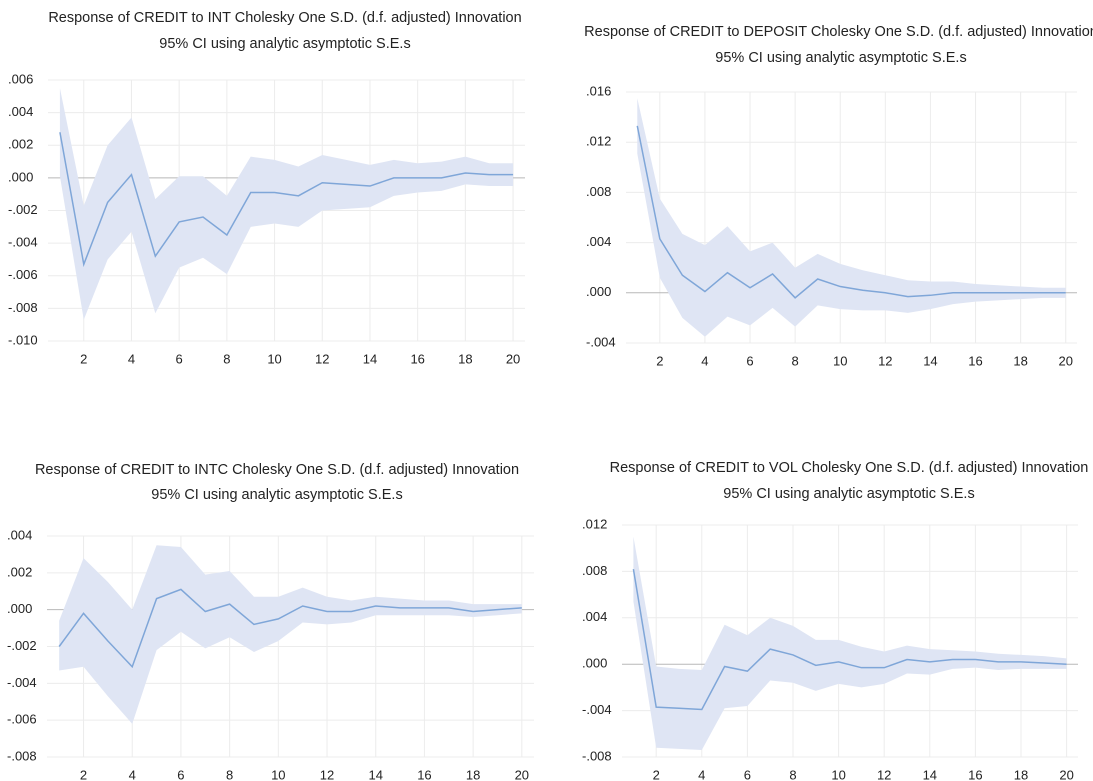  Describe the element at coordinates (598, 90) in the screenshot. I see `y-tick-label: .016` at that location.